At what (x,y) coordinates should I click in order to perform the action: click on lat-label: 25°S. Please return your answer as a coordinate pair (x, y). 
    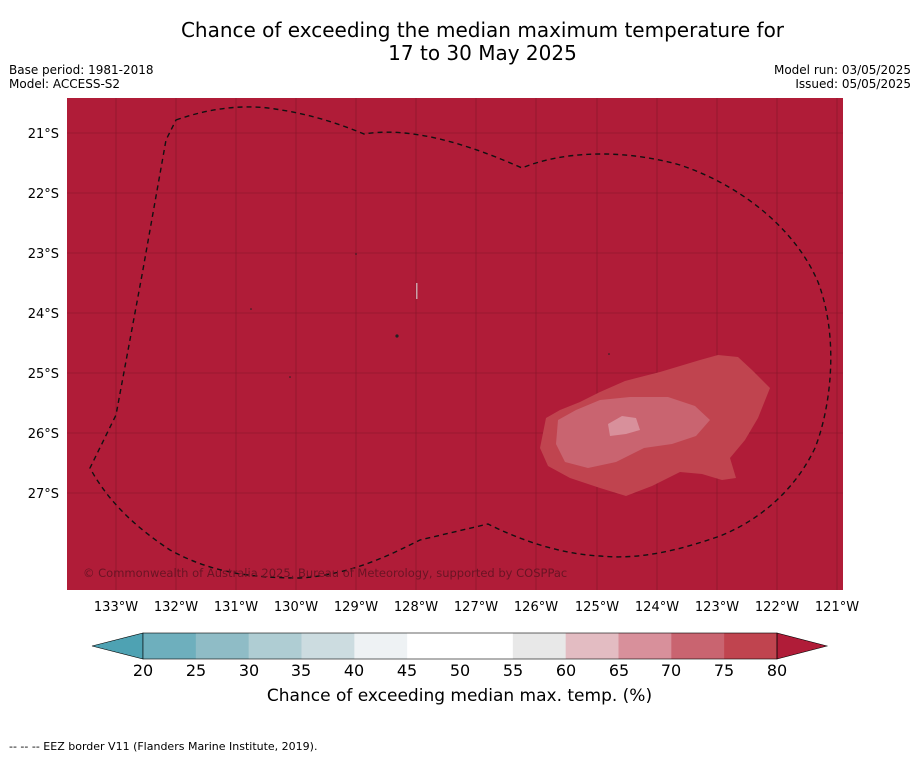
    Looking at the image, I should click on (43, 374).